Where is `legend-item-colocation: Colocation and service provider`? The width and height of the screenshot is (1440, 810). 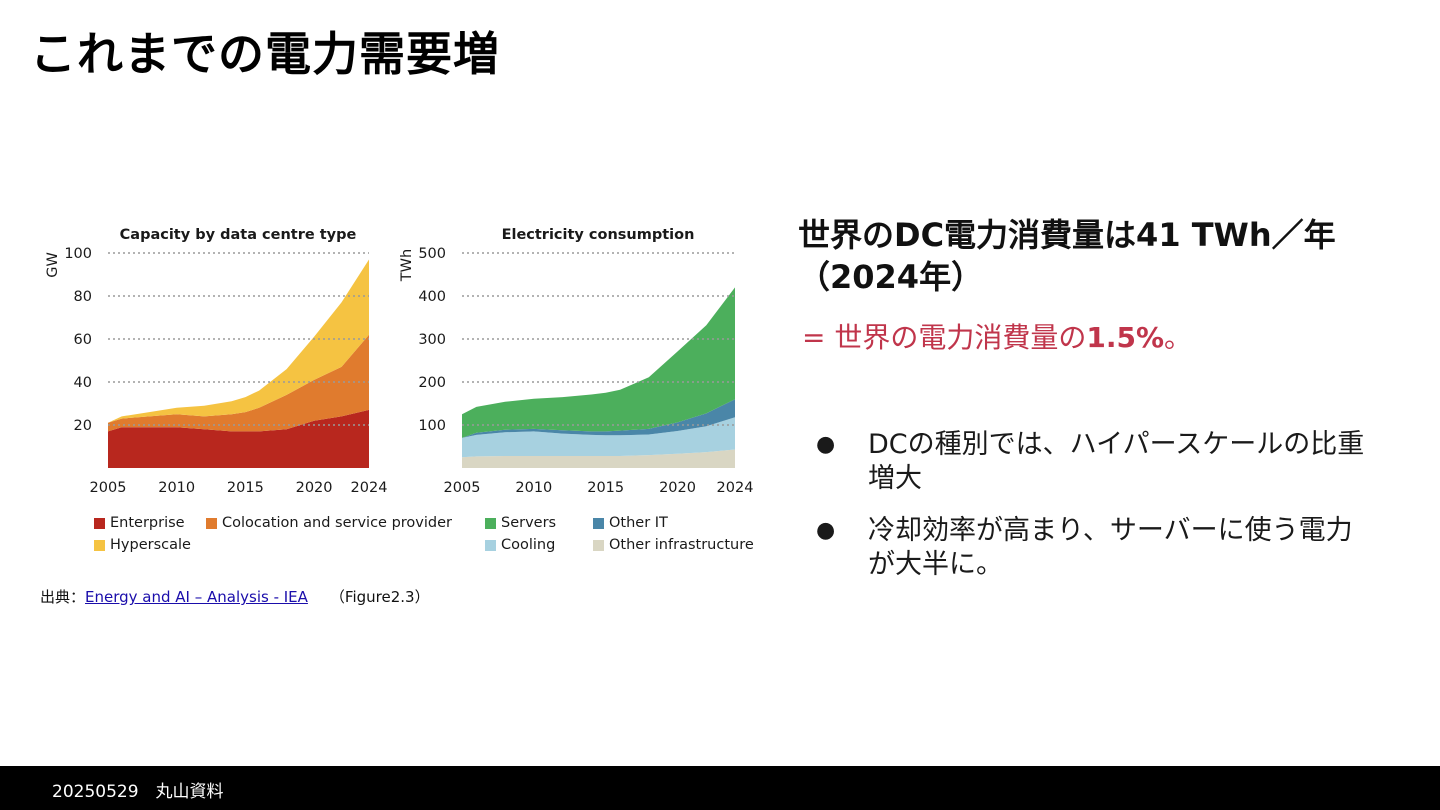 legend-item-colocation: Colocation and service provider is located at coordinates (329, 523).